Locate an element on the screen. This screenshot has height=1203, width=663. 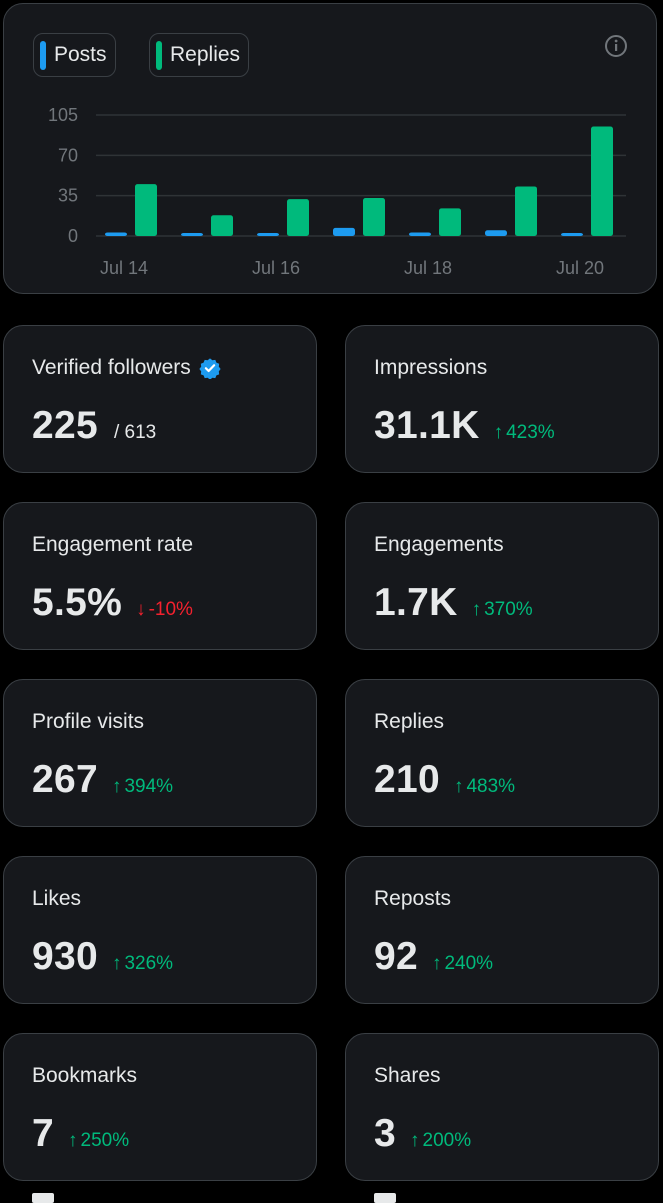
metric-value: 7 is located at coordinates (43, 1133).